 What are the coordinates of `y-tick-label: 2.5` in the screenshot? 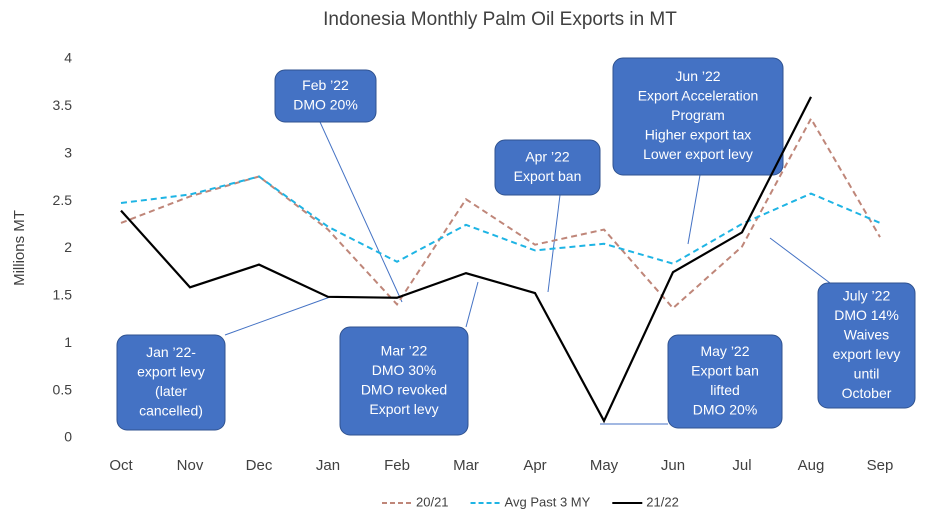 It's located at (63, 200).